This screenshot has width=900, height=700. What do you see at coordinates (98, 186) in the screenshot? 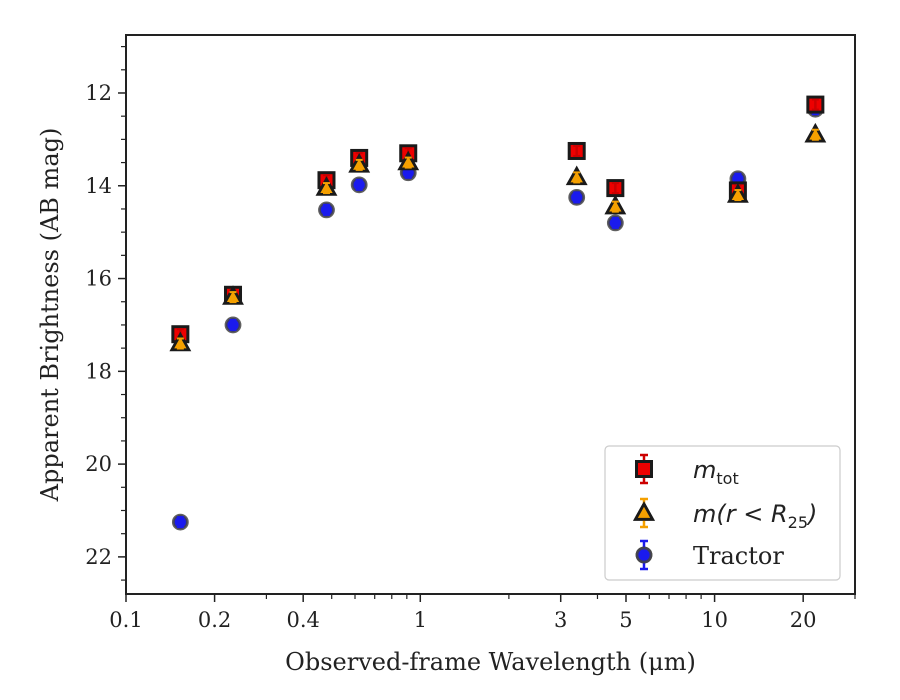
I see `y-tick-label: 14` at bounding box center [98, 186].